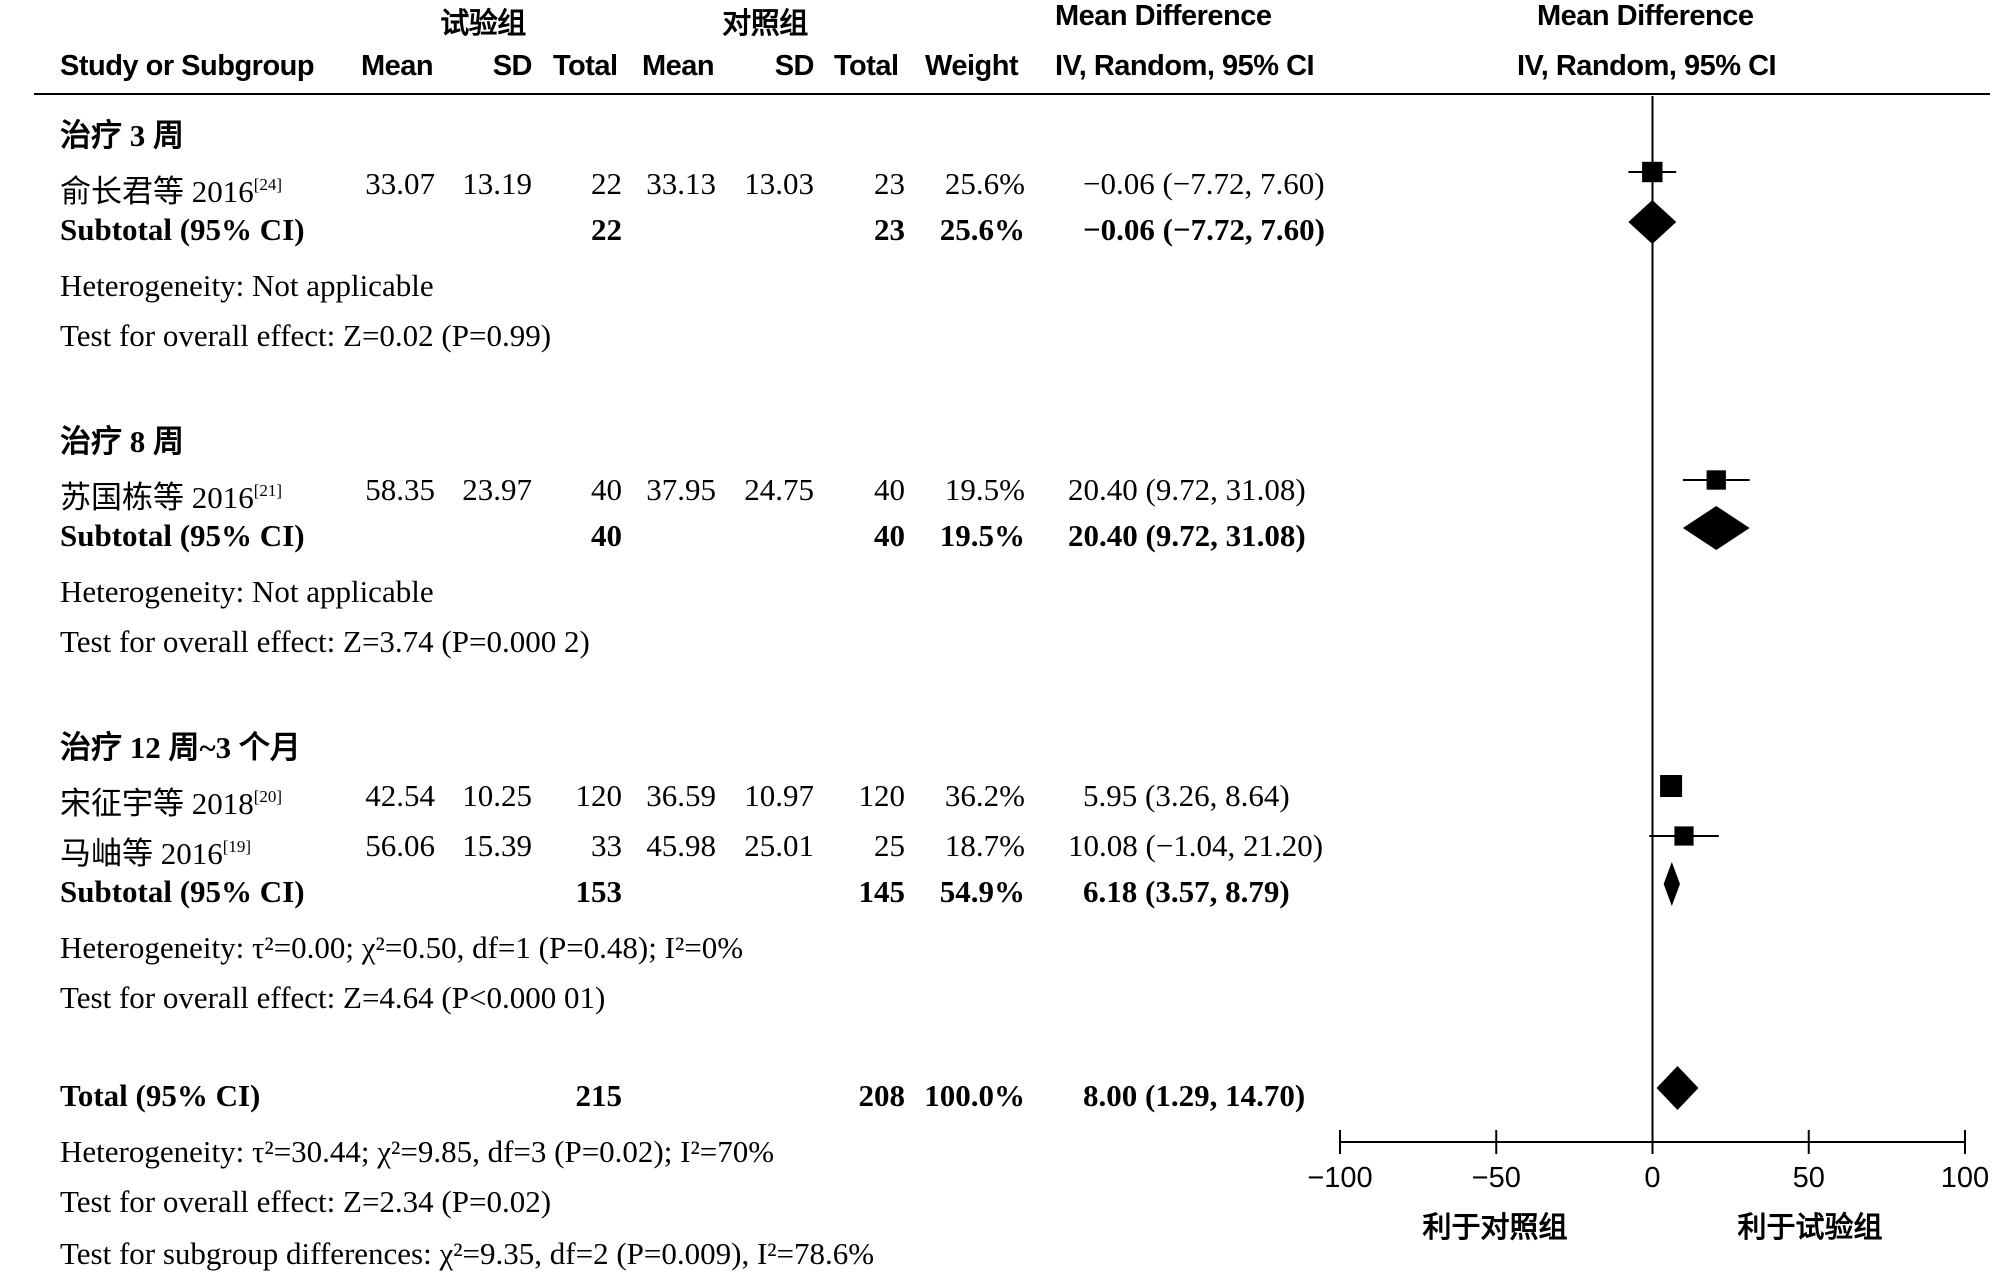 Image resolution: width=2008 pixels, height=1272 pixels. What do you see at coordinates (1204, 183) in the screenshot?
I see `ci-cell: −0.06 (−7.72, 7.60)` at bounding box center [1204, 183].